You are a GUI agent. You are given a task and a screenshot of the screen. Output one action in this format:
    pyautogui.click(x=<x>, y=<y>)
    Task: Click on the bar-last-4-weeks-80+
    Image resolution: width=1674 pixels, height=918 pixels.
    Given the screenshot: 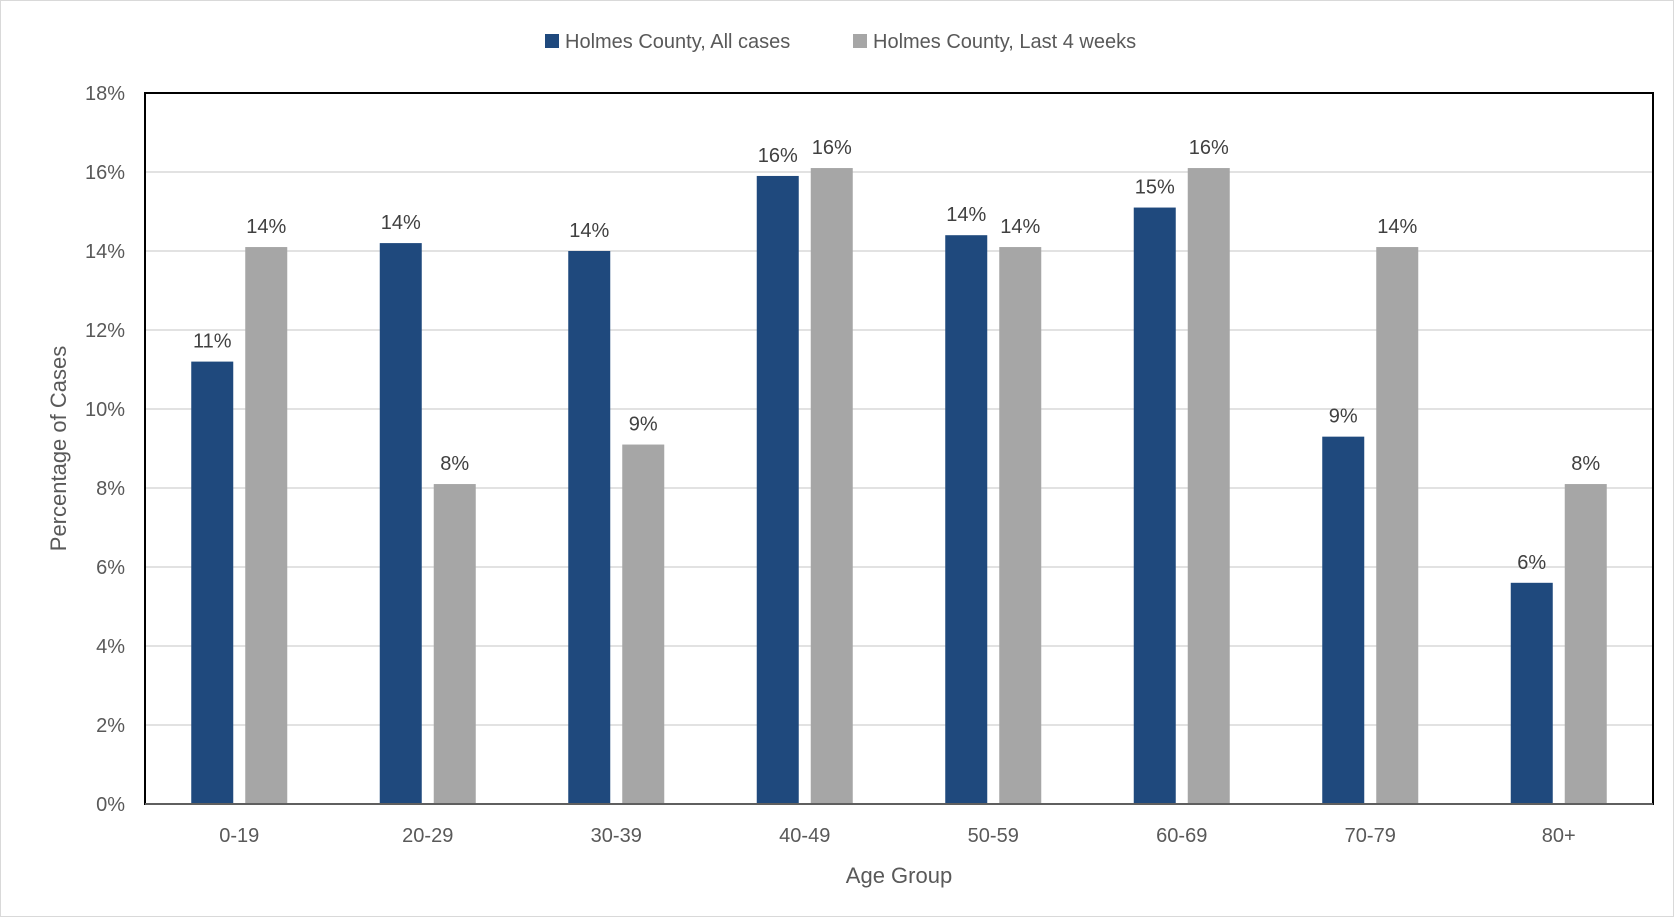 What is the action you would take?
    pyautogui.click(x=1585, y=644)
    